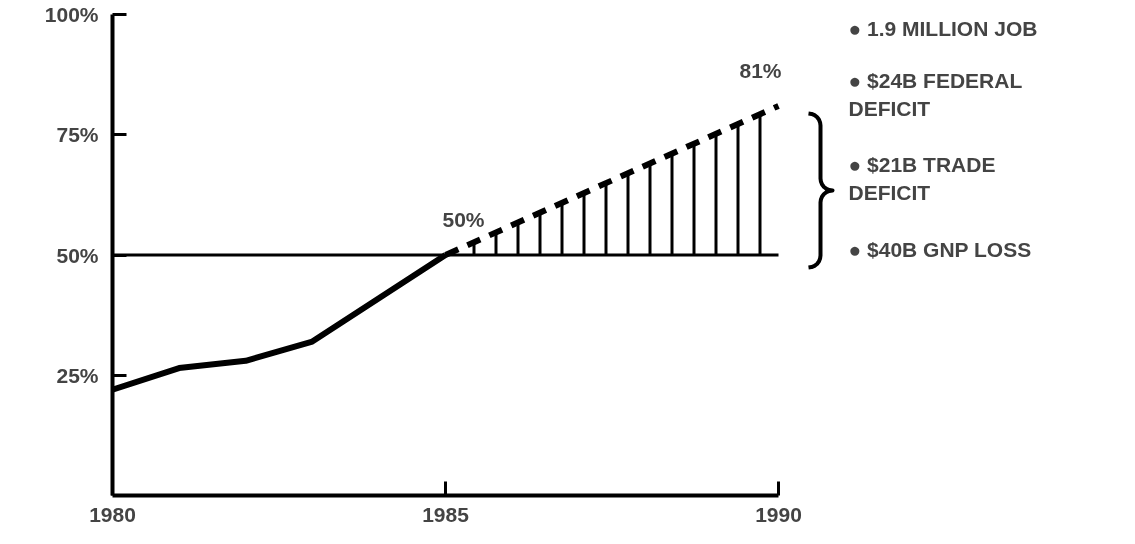 This screenshot has width=1135, height=544. I want to click on y-tick-label: 25%, so click(77, 375).